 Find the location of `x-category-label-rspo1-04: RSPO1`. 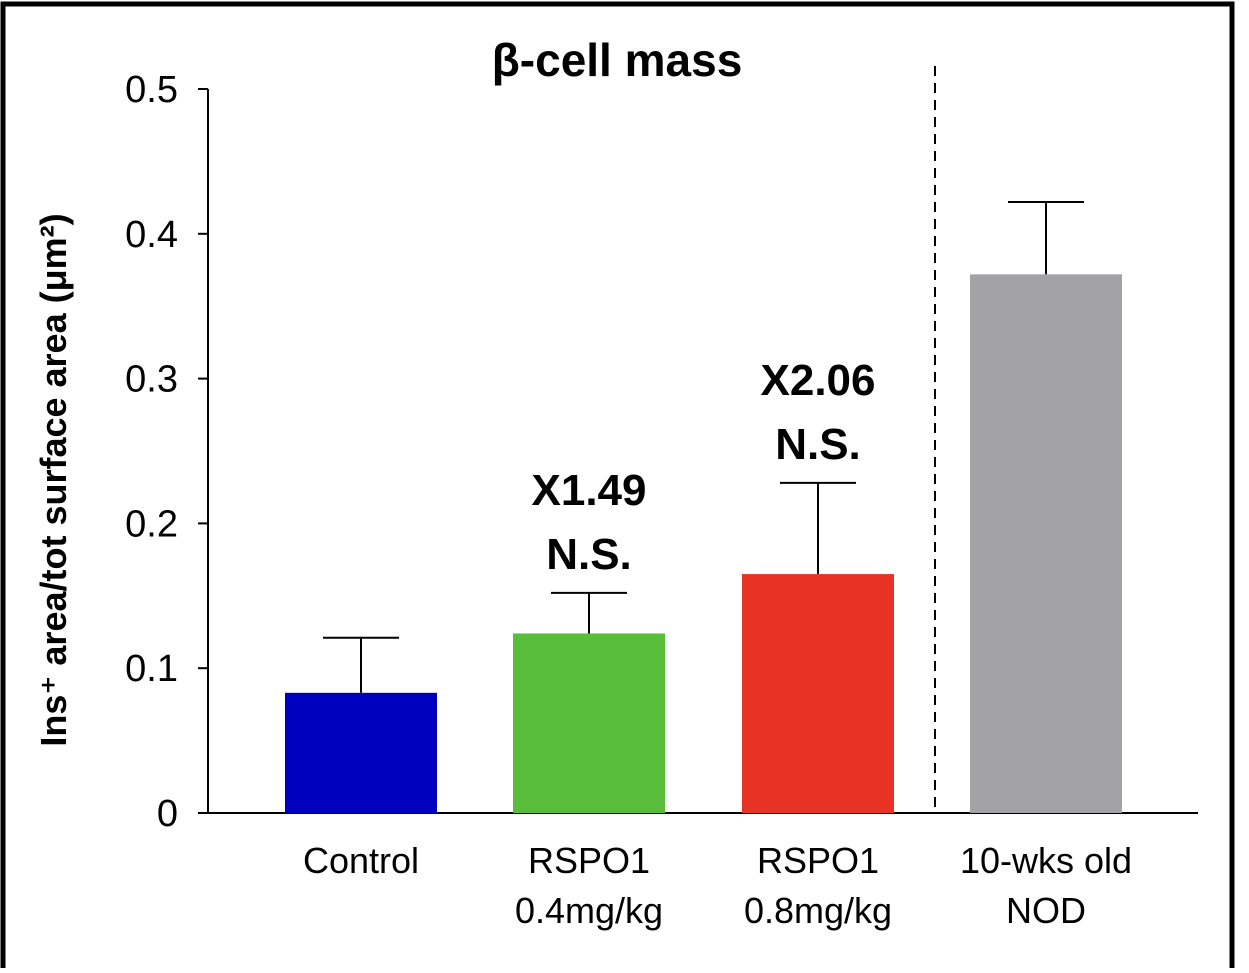

x-category-label-rspo1-04: RSPO1 is located at coordinates (589, 860).